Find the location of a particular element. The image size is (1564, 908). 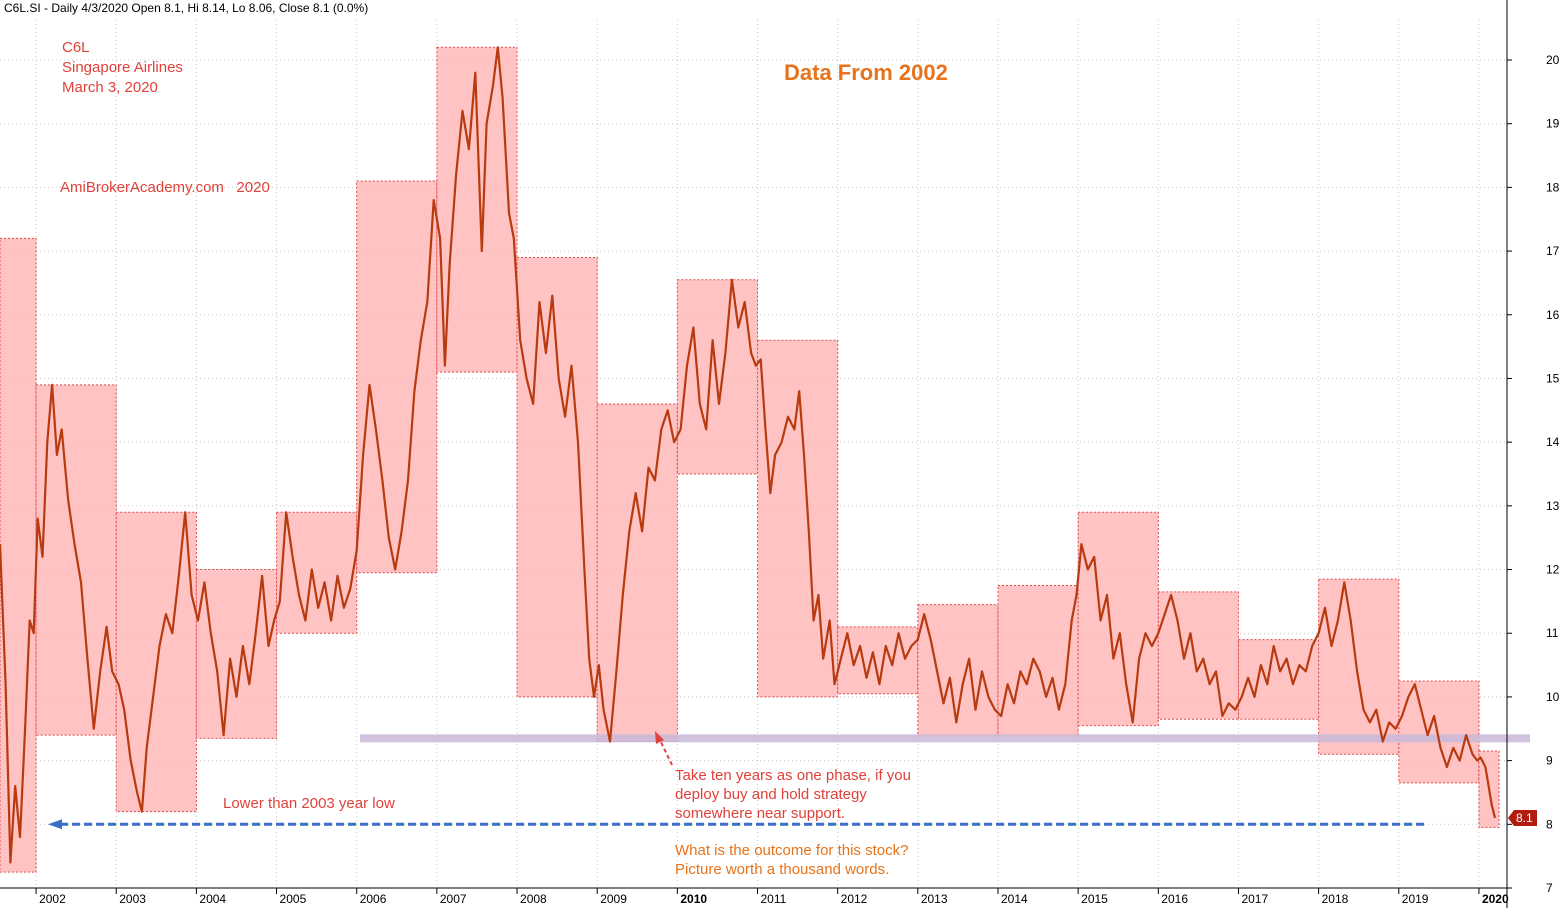

company-label: Singapore Airlines is located at coordinates (122, 67).